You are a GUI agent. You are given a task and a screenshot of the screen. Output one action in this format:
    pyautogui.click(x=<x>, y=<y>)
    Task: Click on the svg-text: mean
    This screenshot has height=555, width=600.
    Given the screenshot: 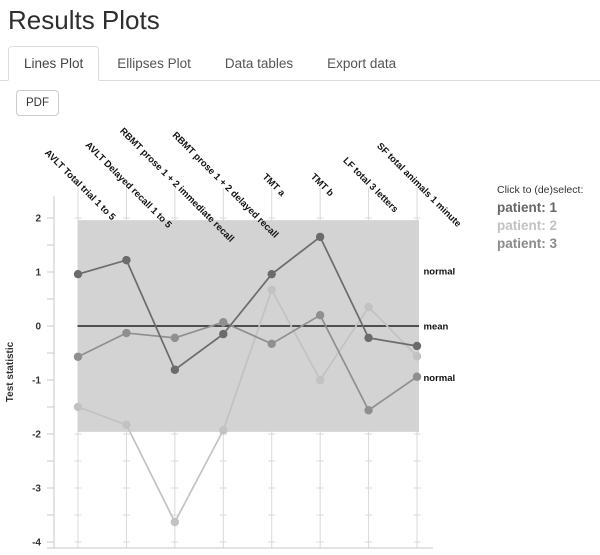 What is the action you would take?
    pyautogui.click(x=436, y=327)
    